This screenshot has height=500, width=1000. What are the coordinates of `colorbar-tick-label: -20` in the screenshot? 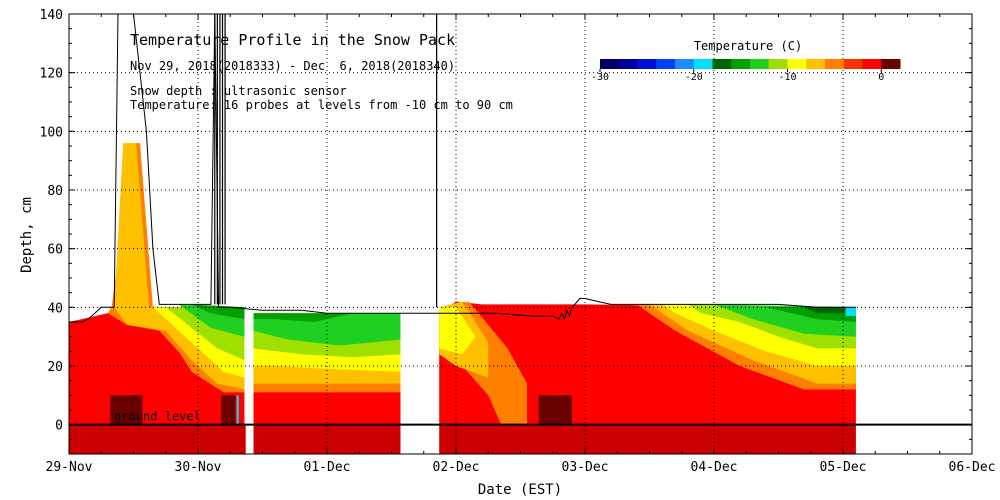 It's located at (694, 77).